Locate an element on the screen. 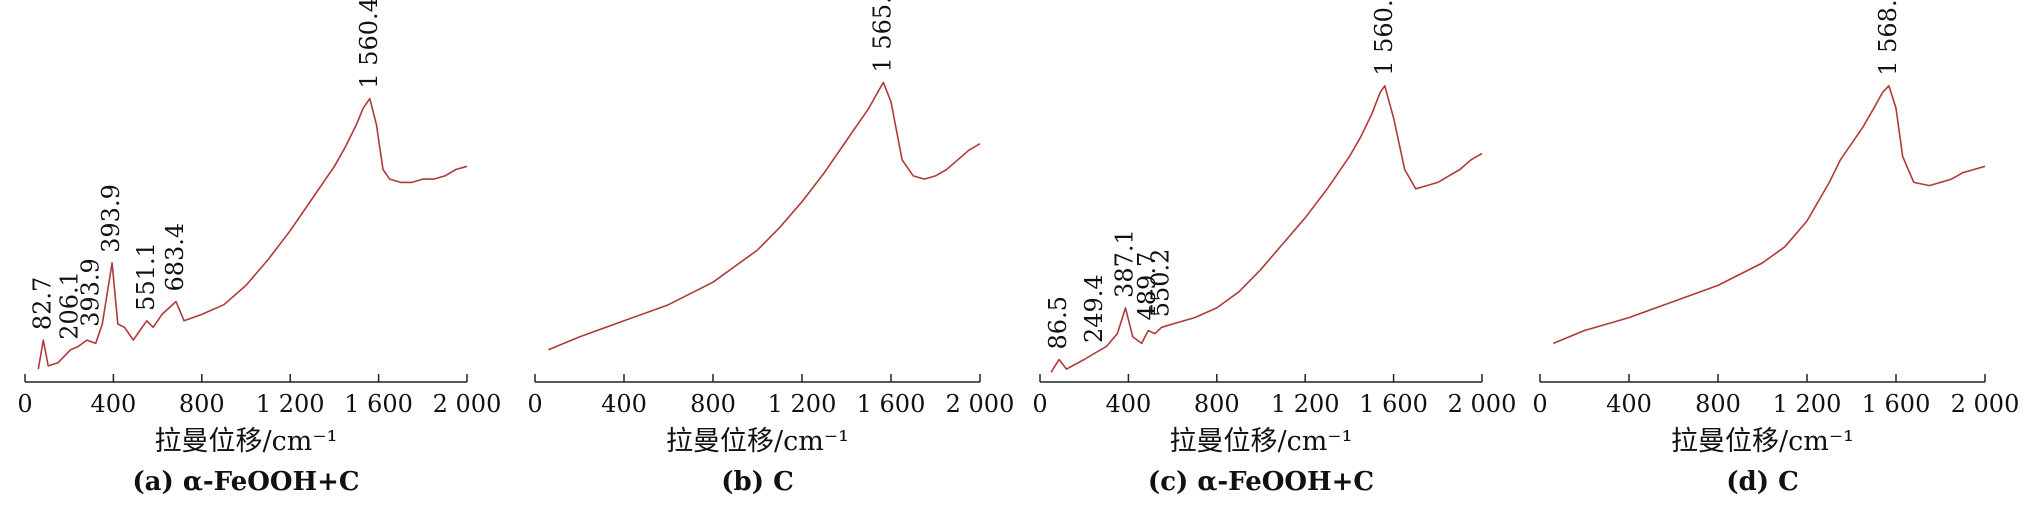  peak-label: 1 568.2 is located at coordinates (1888, 38).